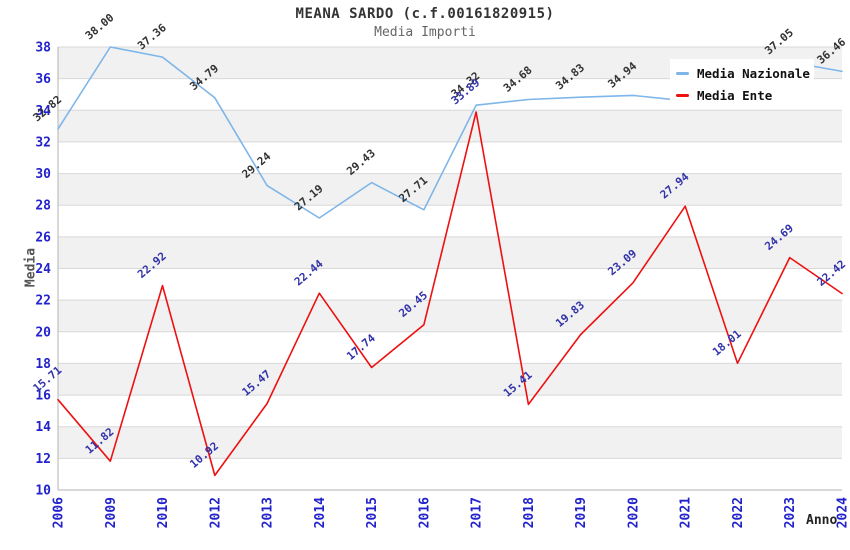 The image size is (850, 550). What do you see at coordinates (163, 512) in the screenshot?
I see `x-tick-label: 2010` at bounding box center [163, 512].